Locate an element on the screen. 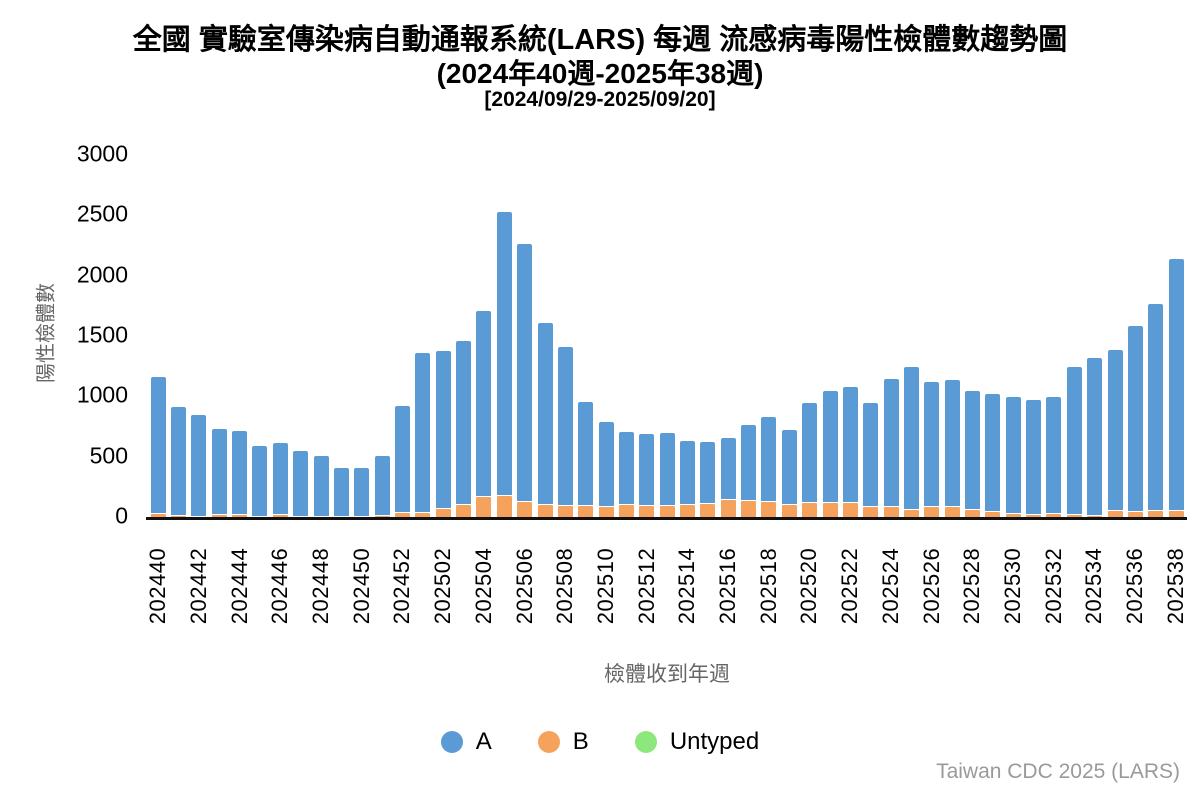 This screenshot has width=1200, height=800. legend-item-untyped: Untyped is located at coordinates (696, 742).